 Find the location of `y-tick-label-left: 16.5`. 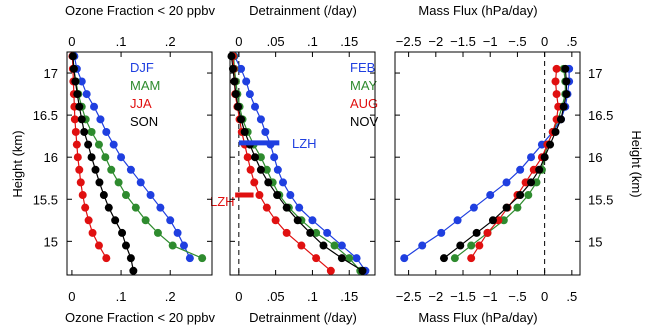

y-tick-label-left: 16.5 is located at coordinates (45, 115).